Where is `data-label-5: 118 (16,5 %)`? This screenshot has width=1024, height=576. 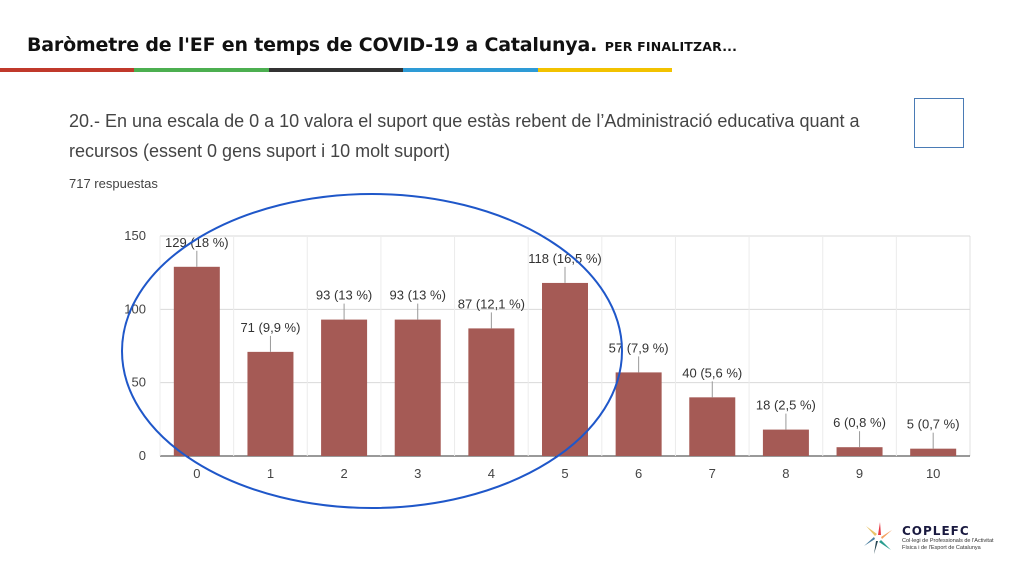
data-label-5: 118 (16,5 %) is located at coordinates (564, 258).